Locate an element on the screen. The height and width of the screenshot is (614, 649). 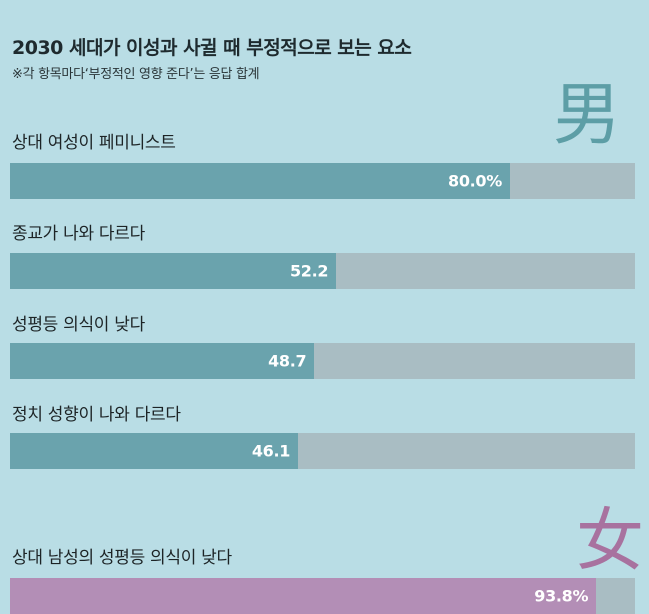
bar-label: 성평등 의식이 낮다 is located at coordinates (78, 325).